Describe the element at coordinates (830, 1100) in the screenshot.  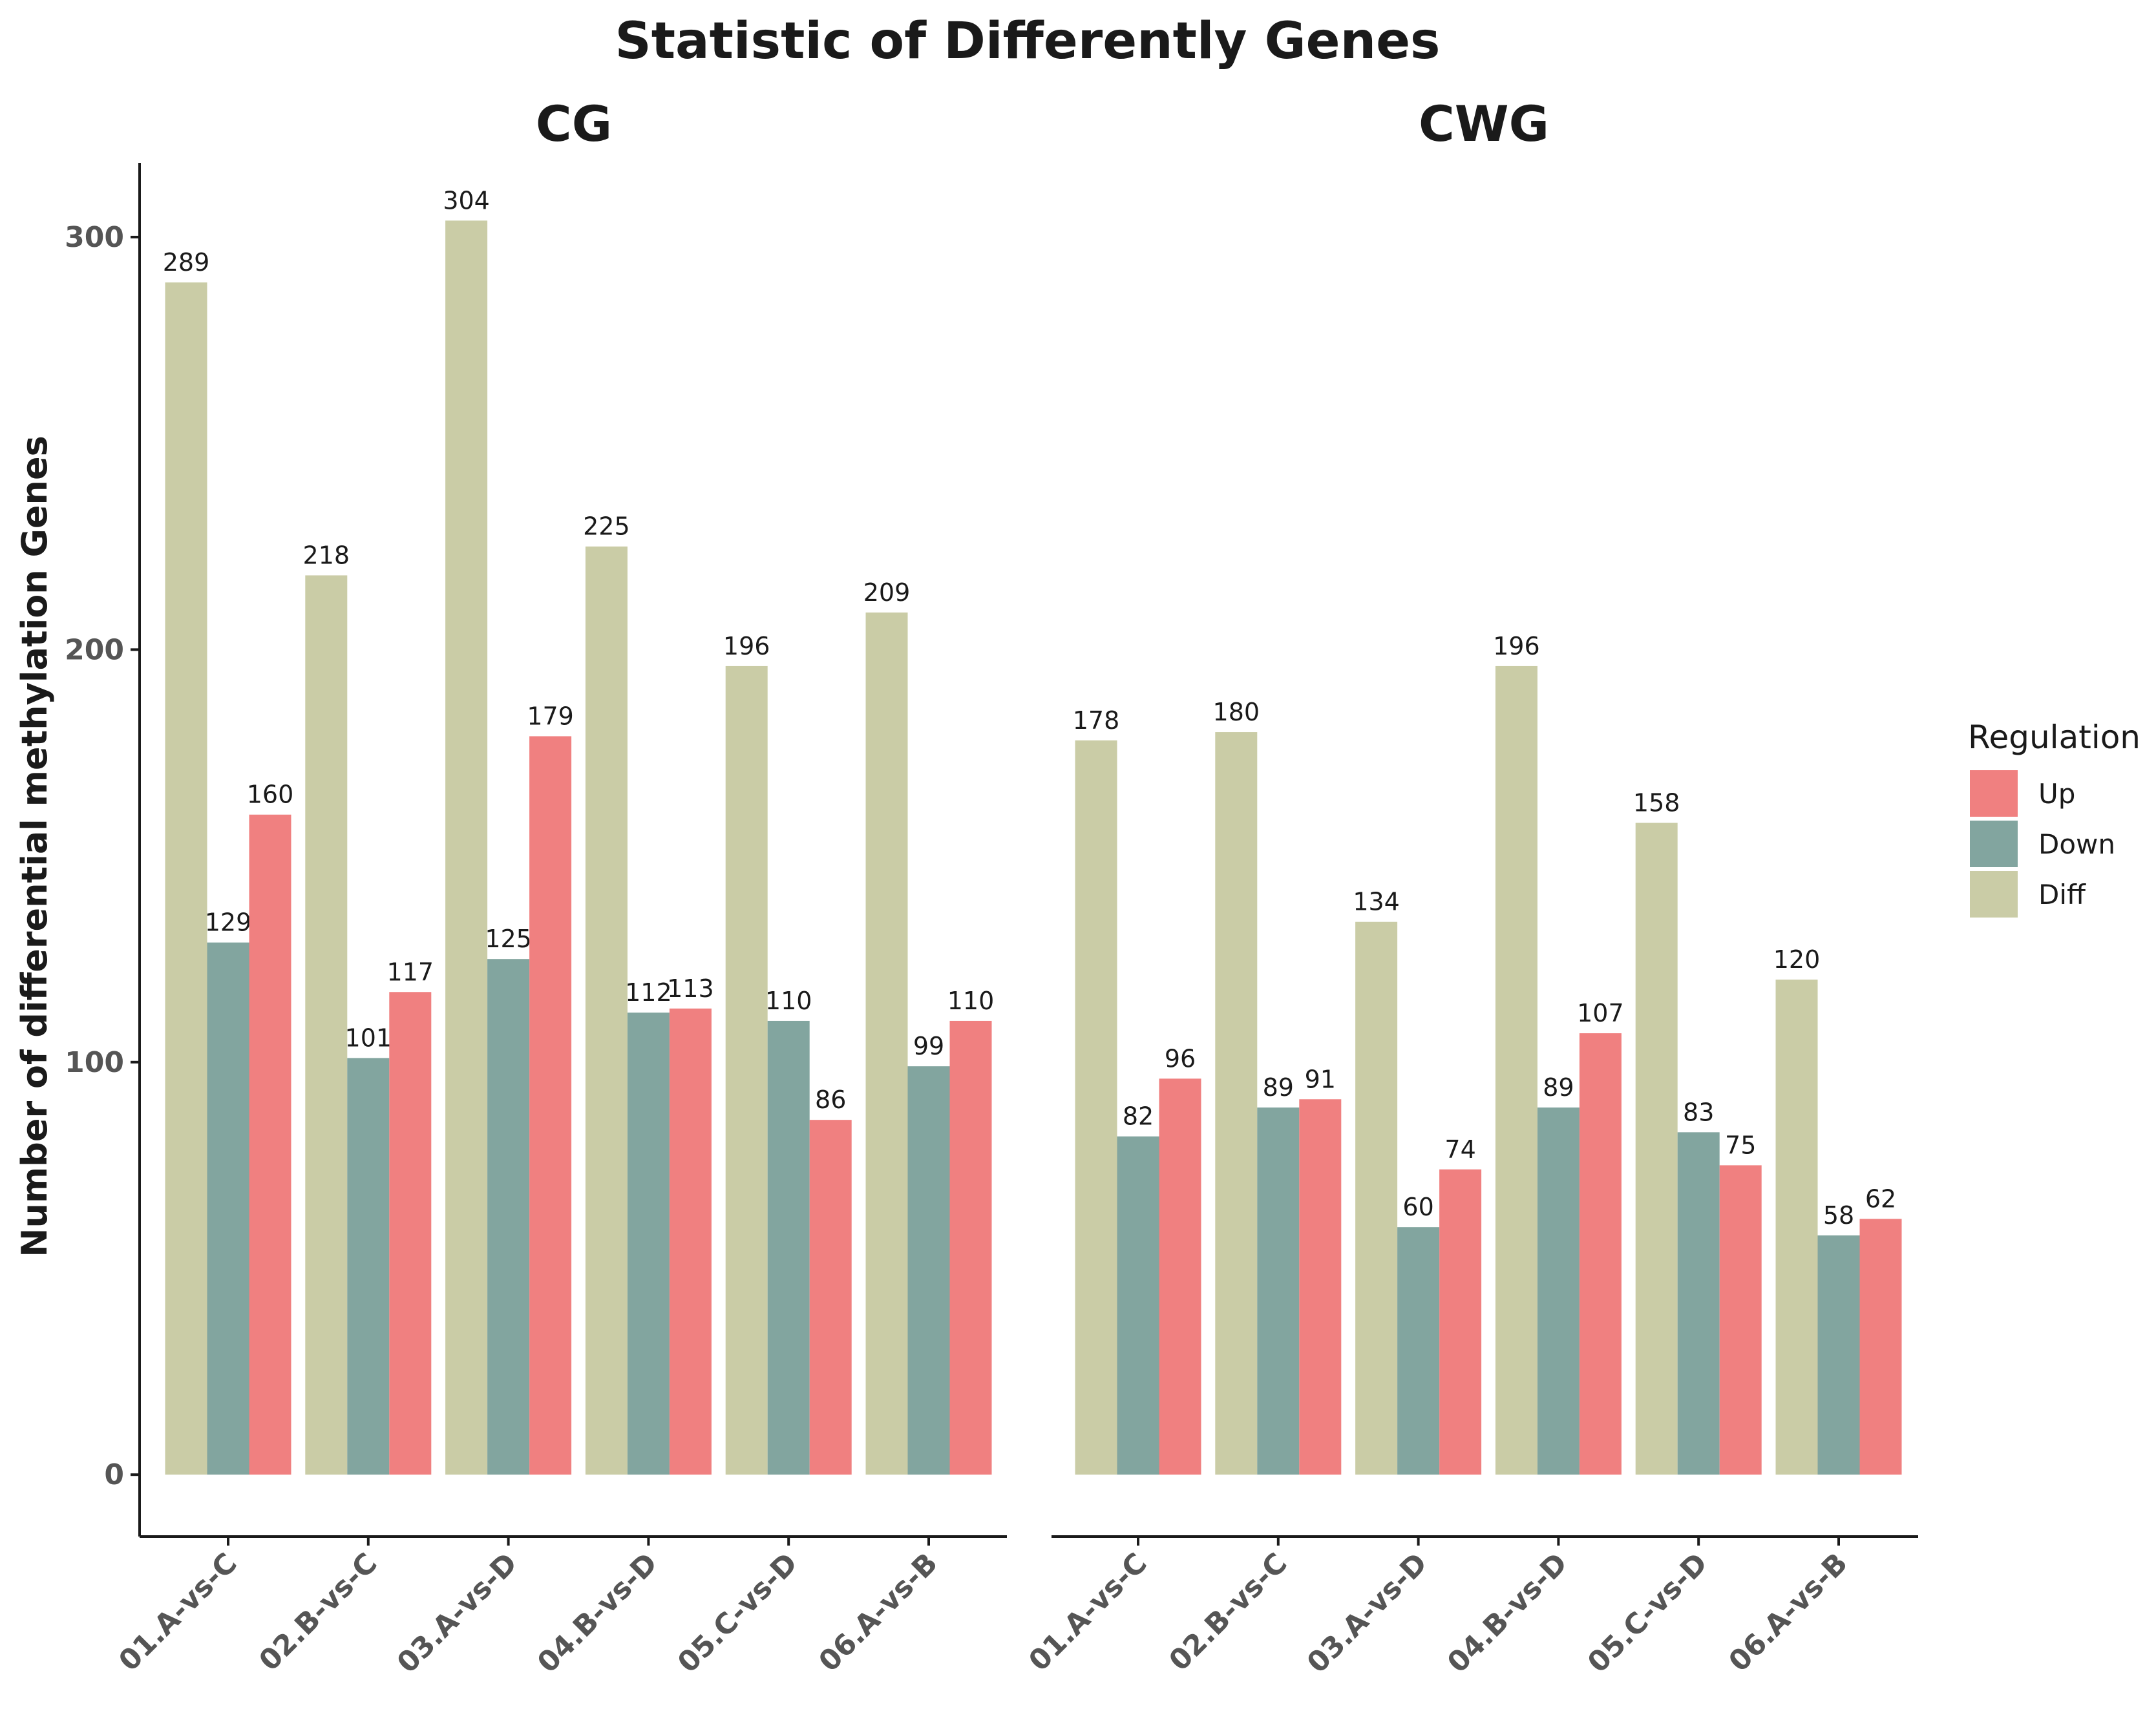
I see `data-label: 86` at that location.